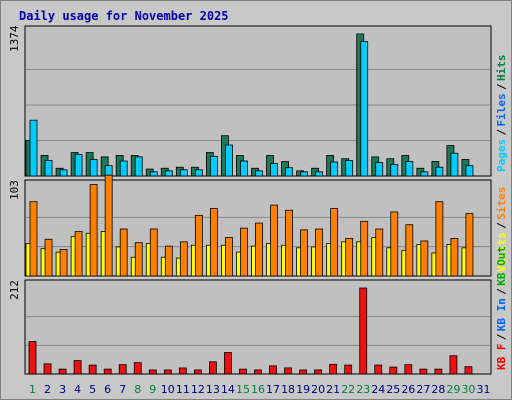  What do you see at coordinates (303, 389) in the screenshot?
I see `day-label-19: 19` at bounding box center [303, 389].